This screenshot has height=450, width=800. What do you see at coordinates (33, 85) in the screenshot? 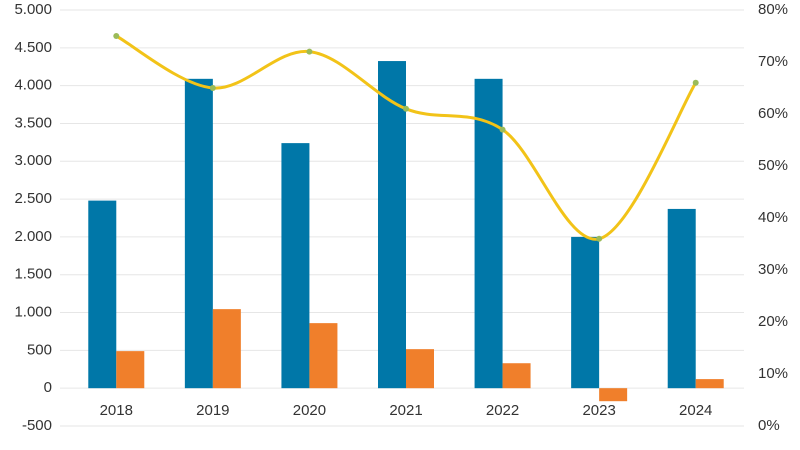
I see `y-tick-label: 4.000` at bounding box center [33, 85].